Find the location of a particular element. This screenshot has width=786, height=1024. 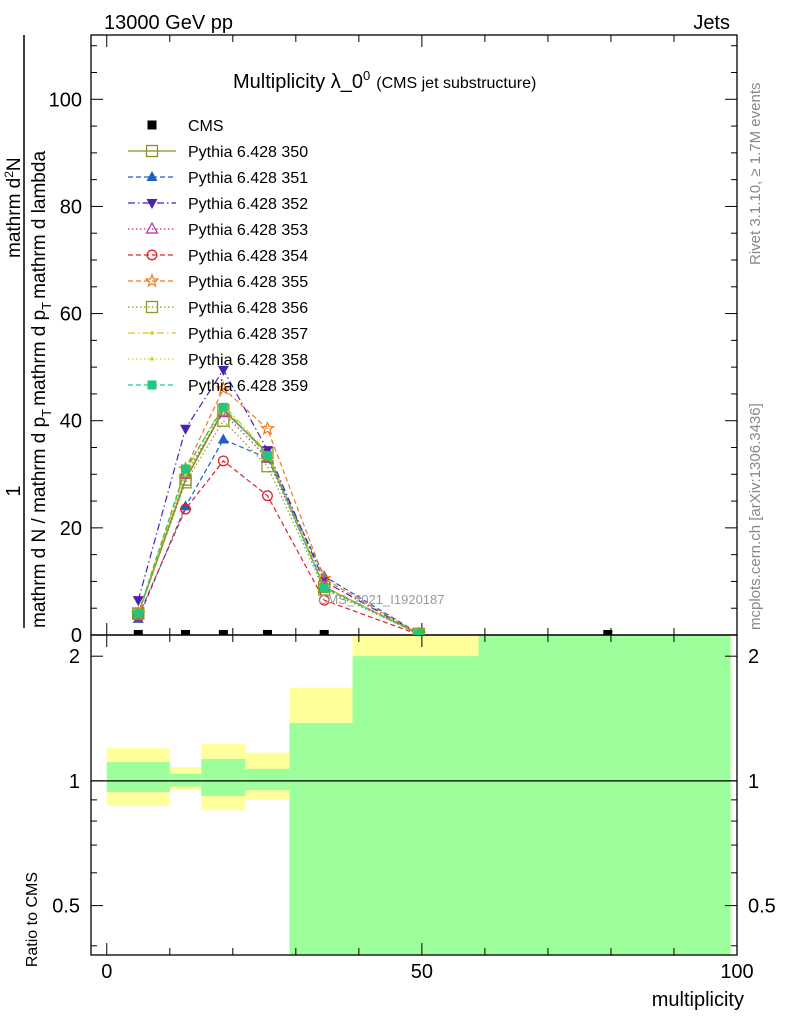

header-left: 13000 GeV pp is located at coordinates (168, 23).